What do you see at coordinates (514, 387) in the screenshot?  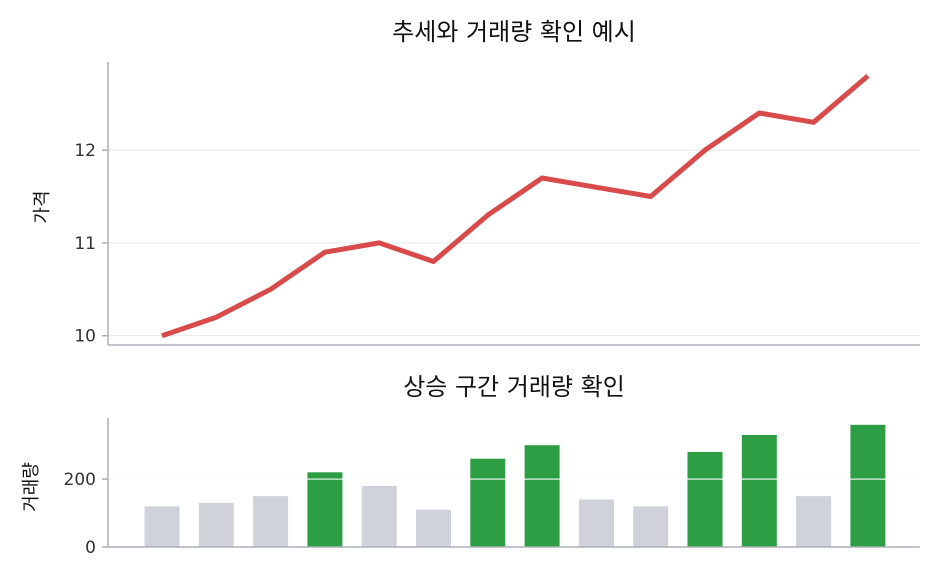 I see `volume-chart-title: 상승 구간 거래량 확인` at bounding box center [514, 387].